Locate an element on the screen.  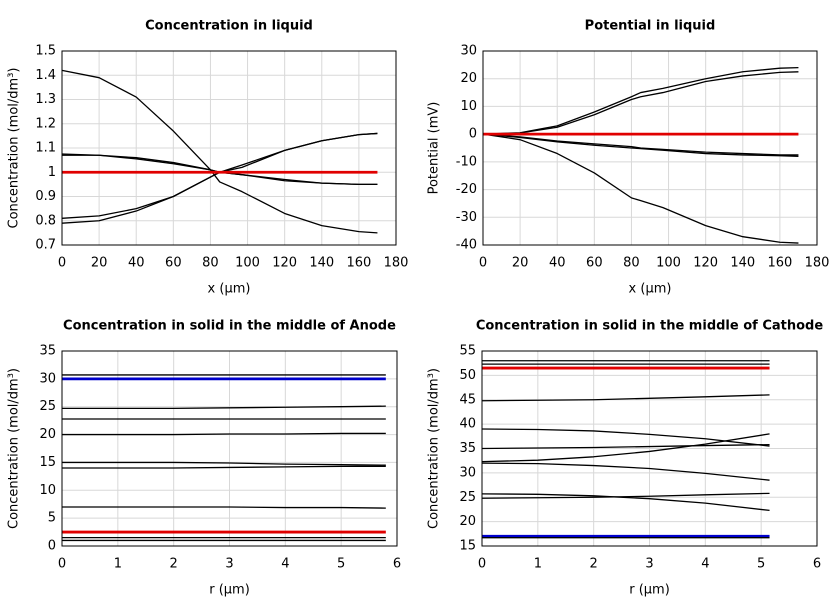
y-tick-label: -40 is located at coordinates (466, 245).